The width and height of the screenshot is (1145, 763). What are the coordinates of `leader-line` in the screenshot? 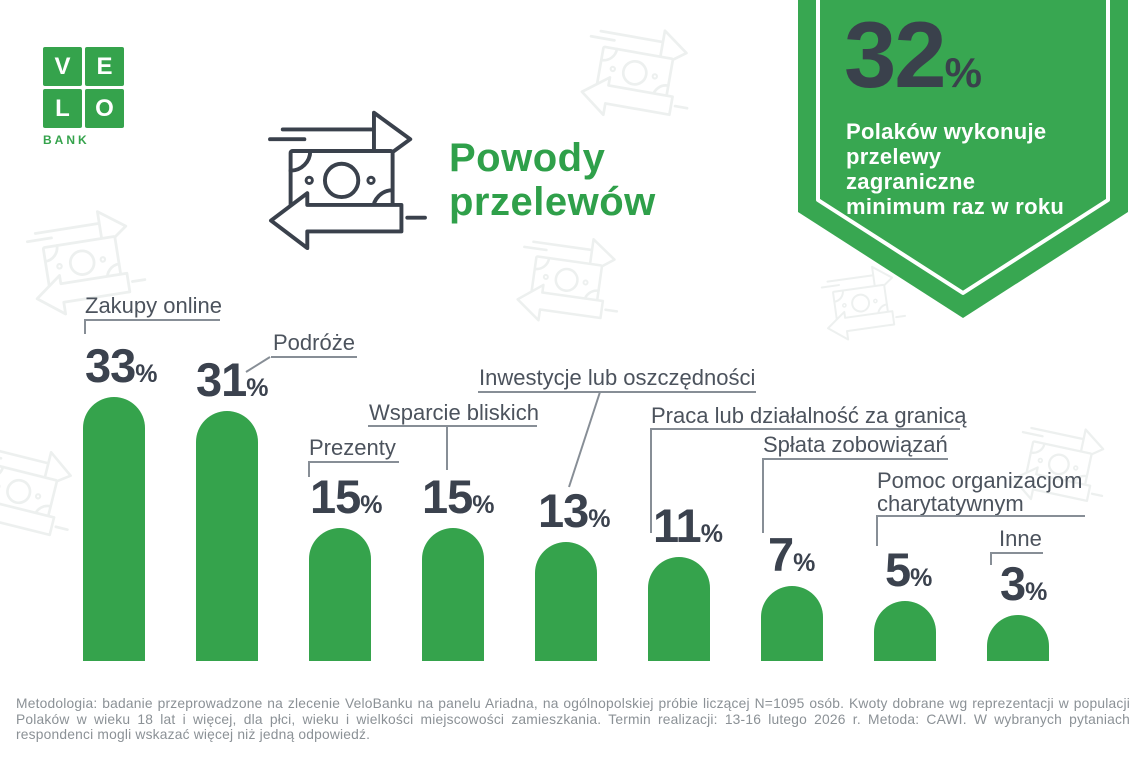 It's located at (584, 439).